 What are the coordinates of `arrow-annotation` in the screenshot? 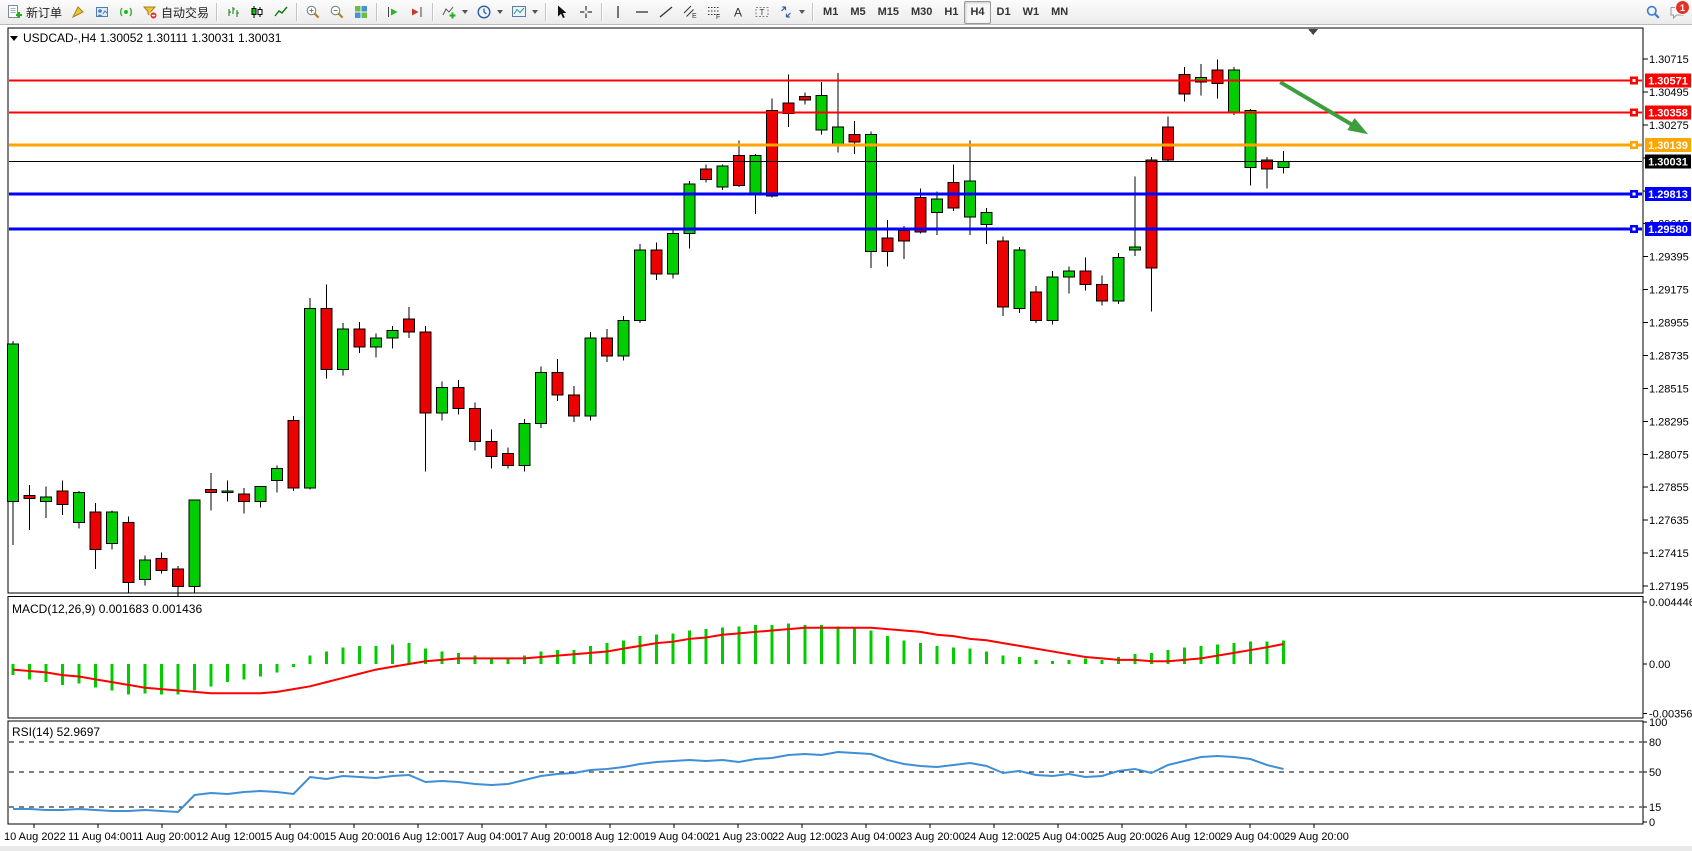 It's located at (1324, 107).